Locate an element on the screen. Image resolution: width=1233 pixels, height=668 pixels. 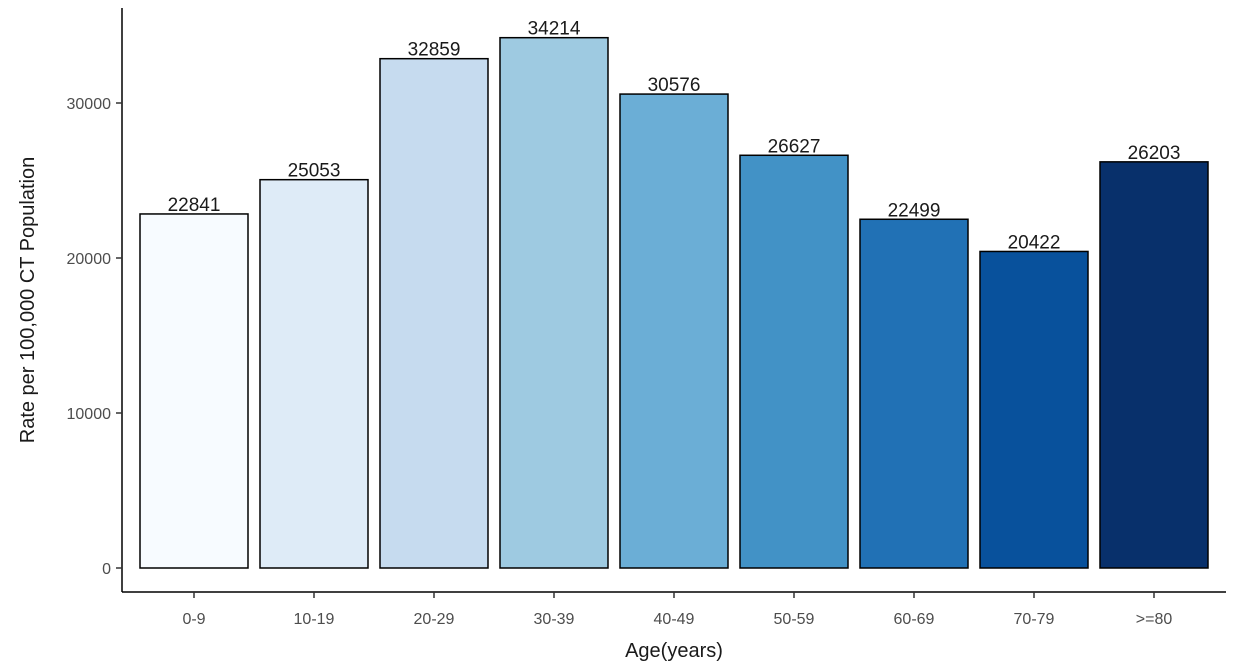
bar-value-label: 25053 is located at coordinates (314, 171).